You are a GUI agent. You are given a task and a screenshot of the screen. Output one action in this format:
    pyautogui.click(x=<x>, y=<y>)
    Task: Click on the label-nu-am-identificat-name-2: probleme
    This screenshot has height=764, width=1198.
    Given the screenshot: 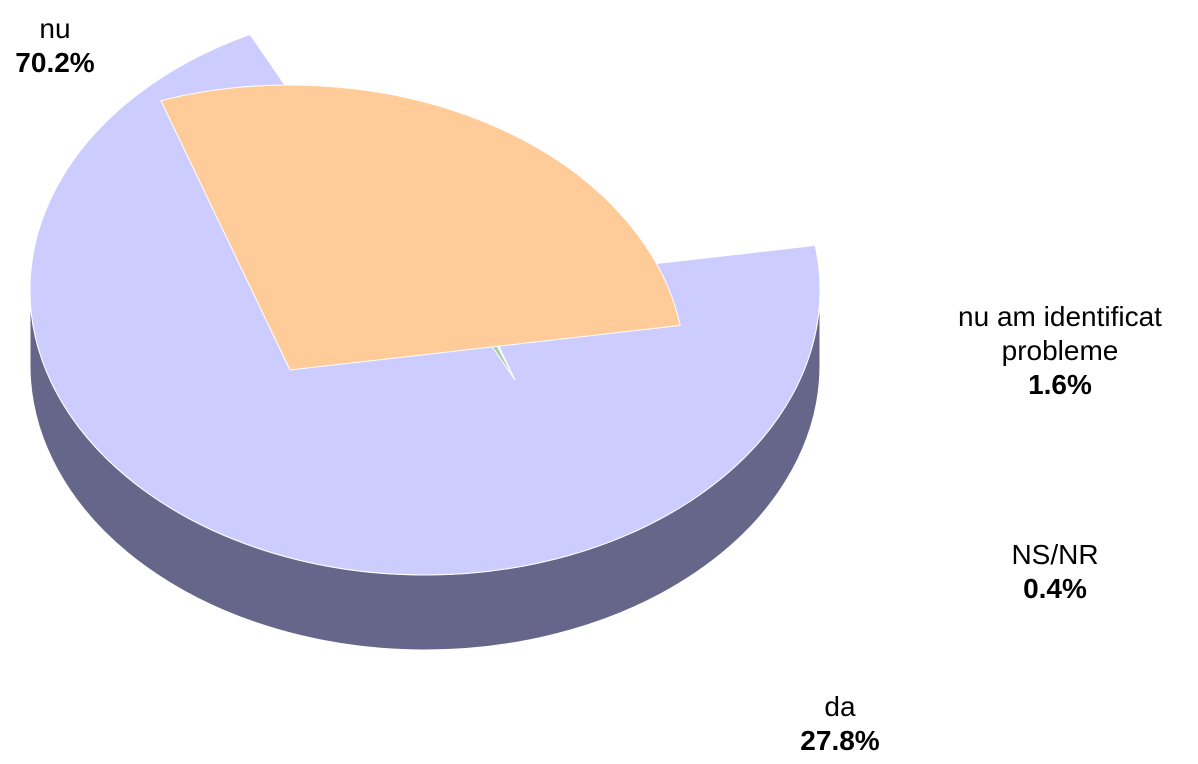 What is the action you would take?
    pyautogui.click(x=1060, y=350)
    